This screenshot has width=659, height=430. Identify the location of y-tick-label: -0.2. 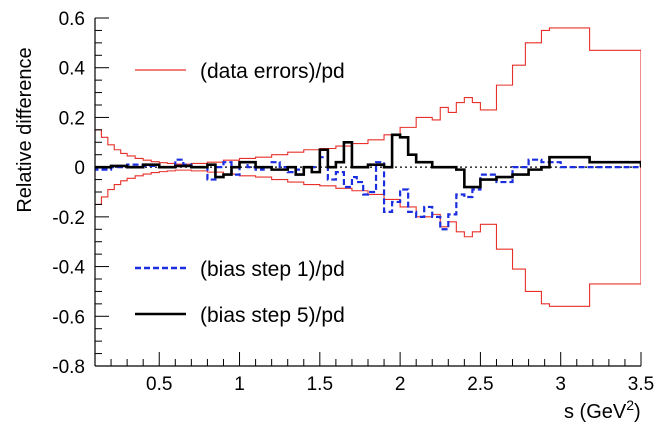
(68, 218).